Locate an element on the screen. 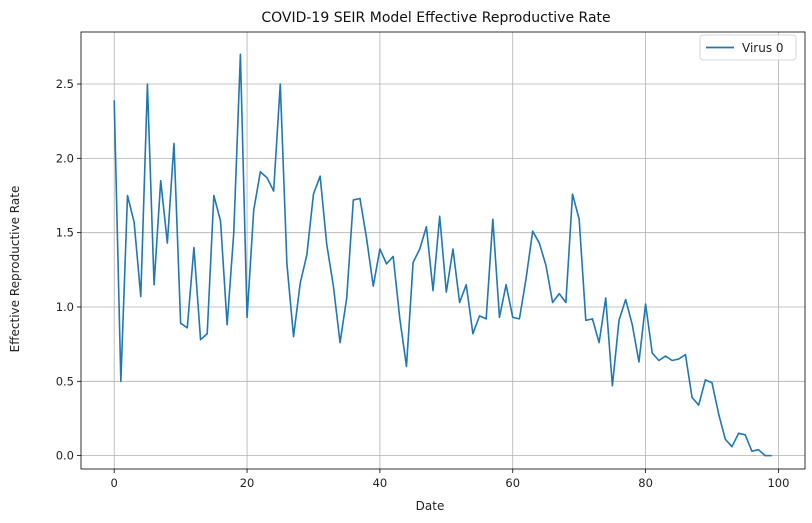 The image size is (812, 523). x-tick-label: 100 is located at coordinates (778, 483).